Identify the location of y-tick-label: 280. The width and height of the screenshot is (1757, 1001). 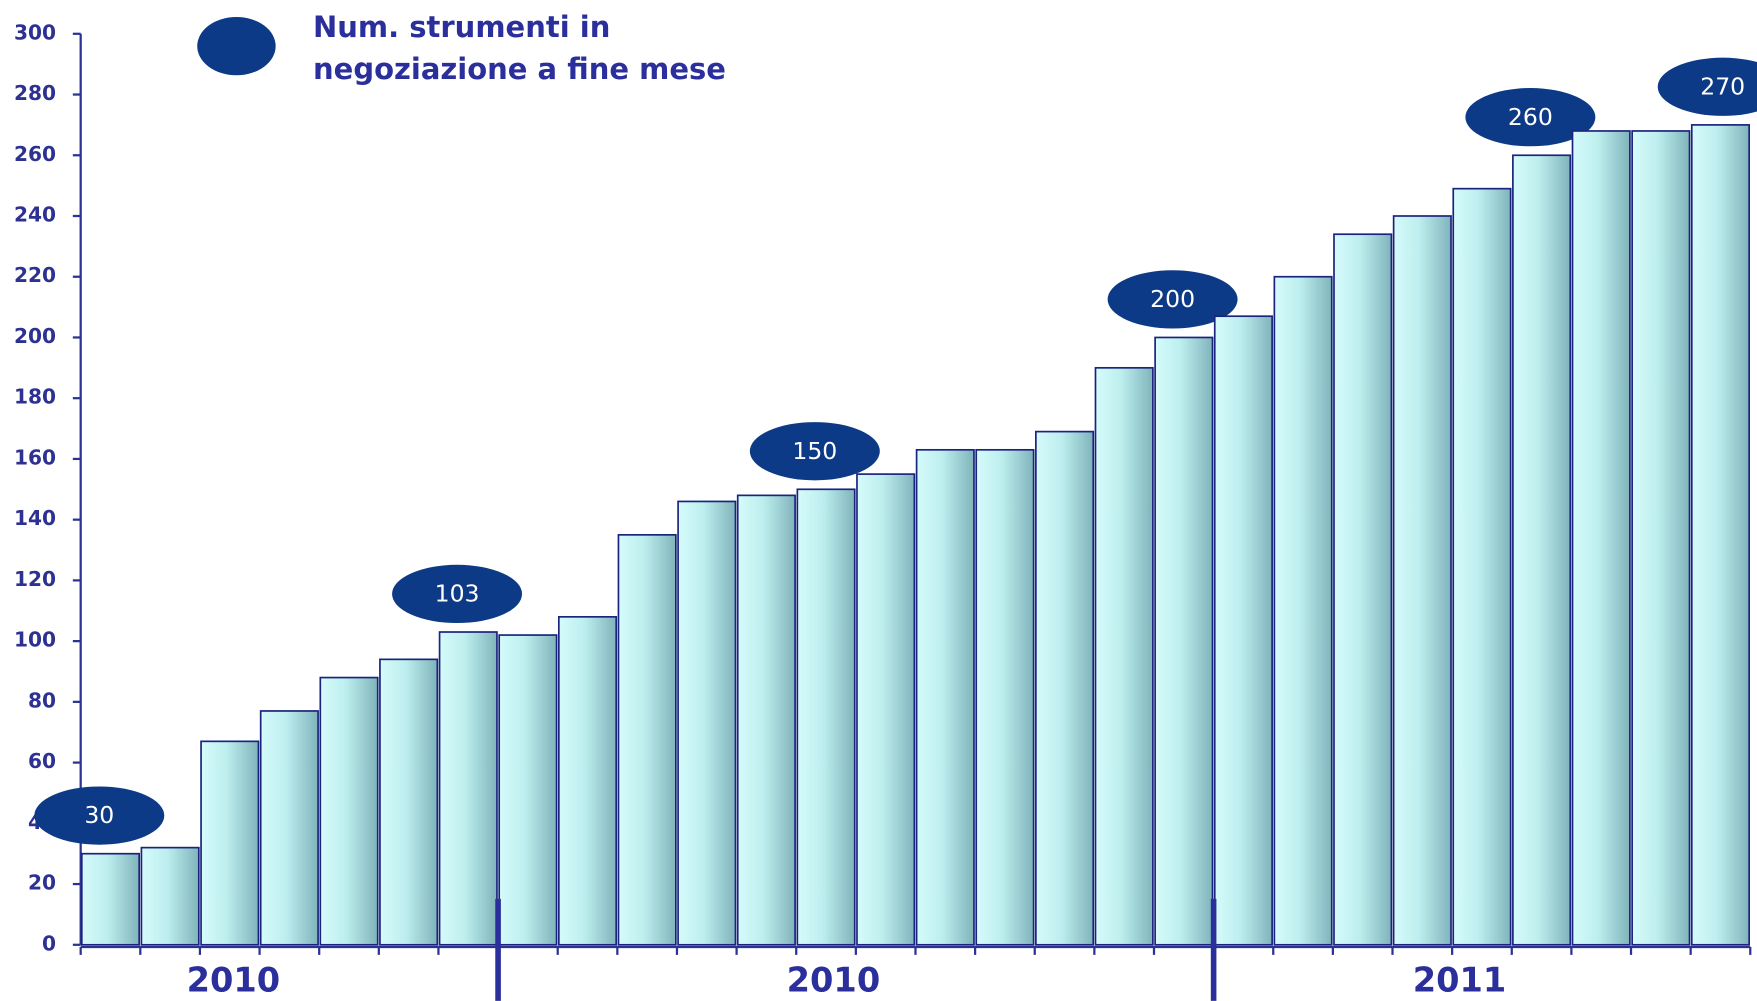
(35, 93).